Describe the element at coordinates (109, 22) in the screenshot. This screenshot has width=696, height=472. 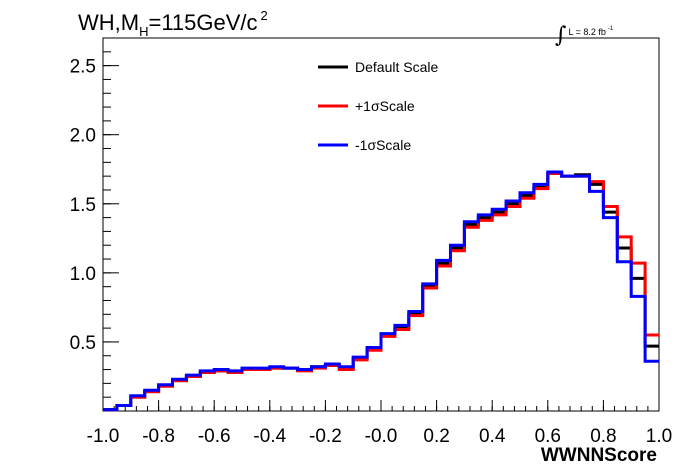
I see `title-main: WH,M` at that location.